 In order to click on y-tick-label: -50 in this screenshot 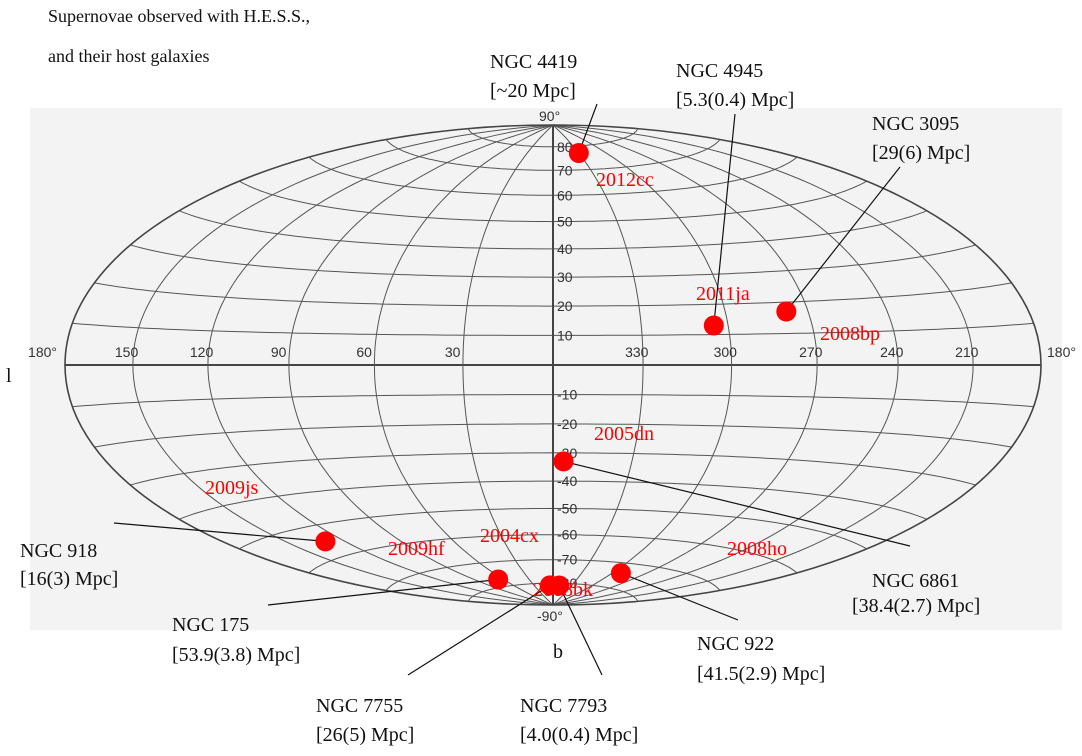, I will do `click(567, 508)`.